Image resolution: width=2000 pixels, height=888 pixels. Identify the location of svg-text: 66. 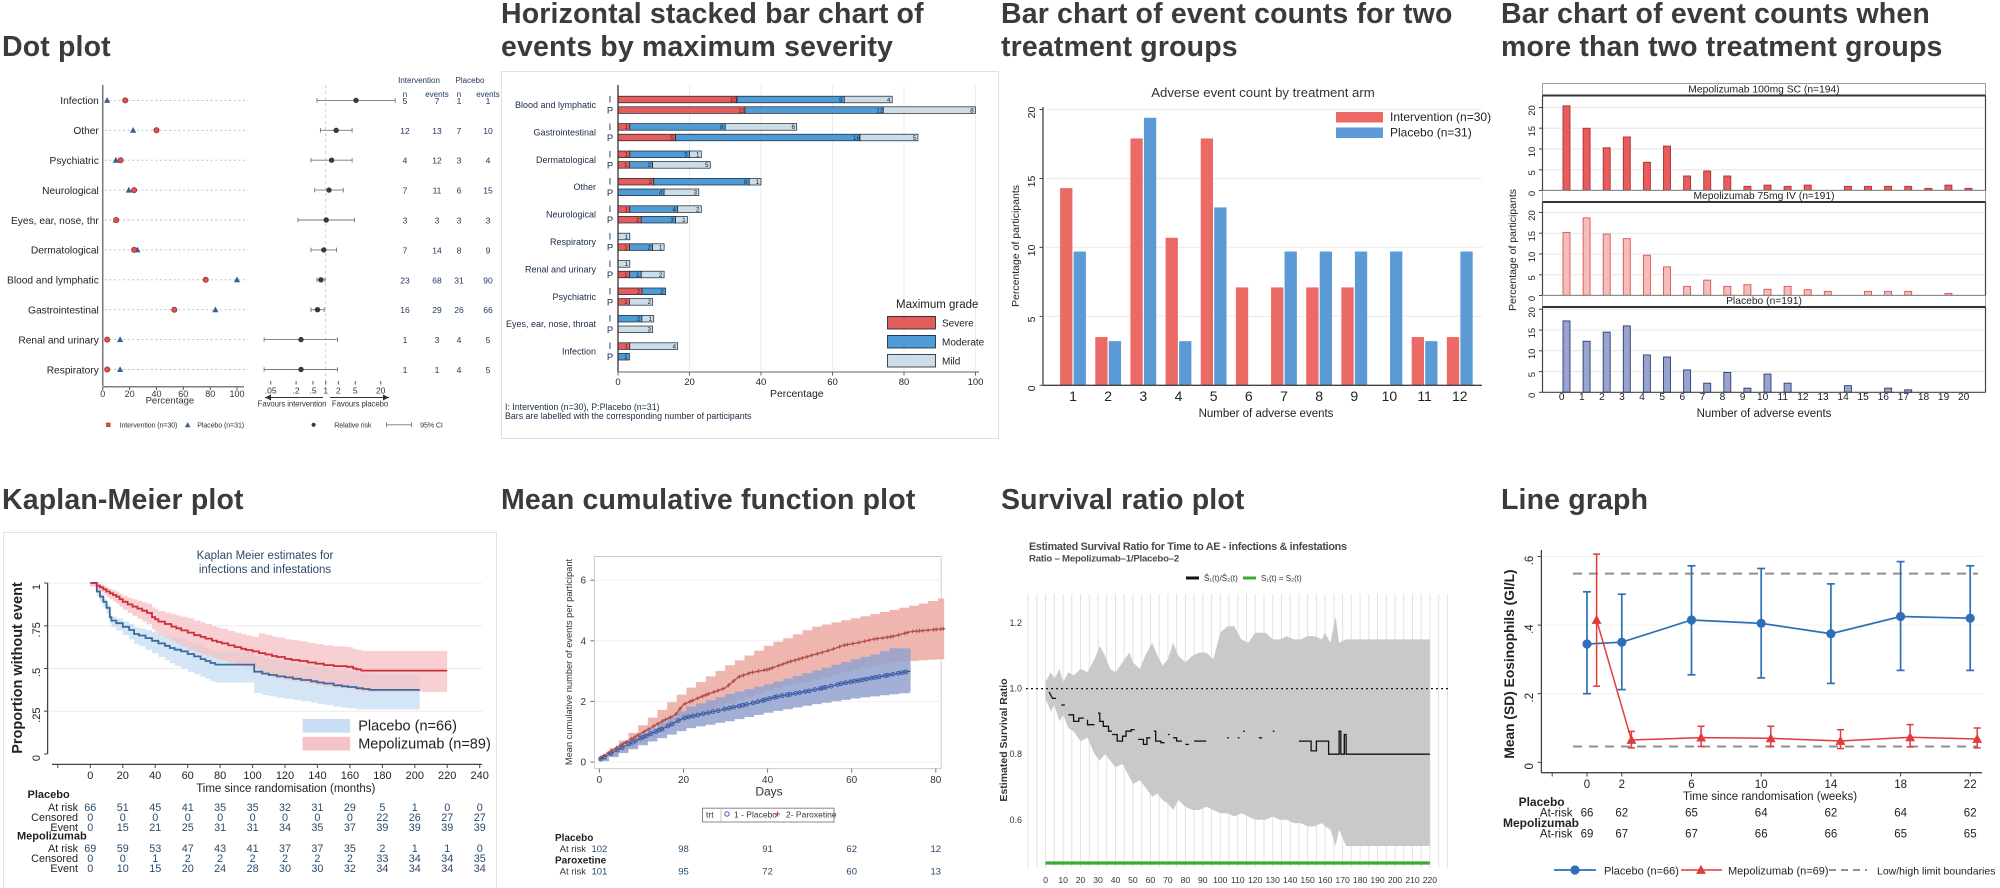
(1761, 835).